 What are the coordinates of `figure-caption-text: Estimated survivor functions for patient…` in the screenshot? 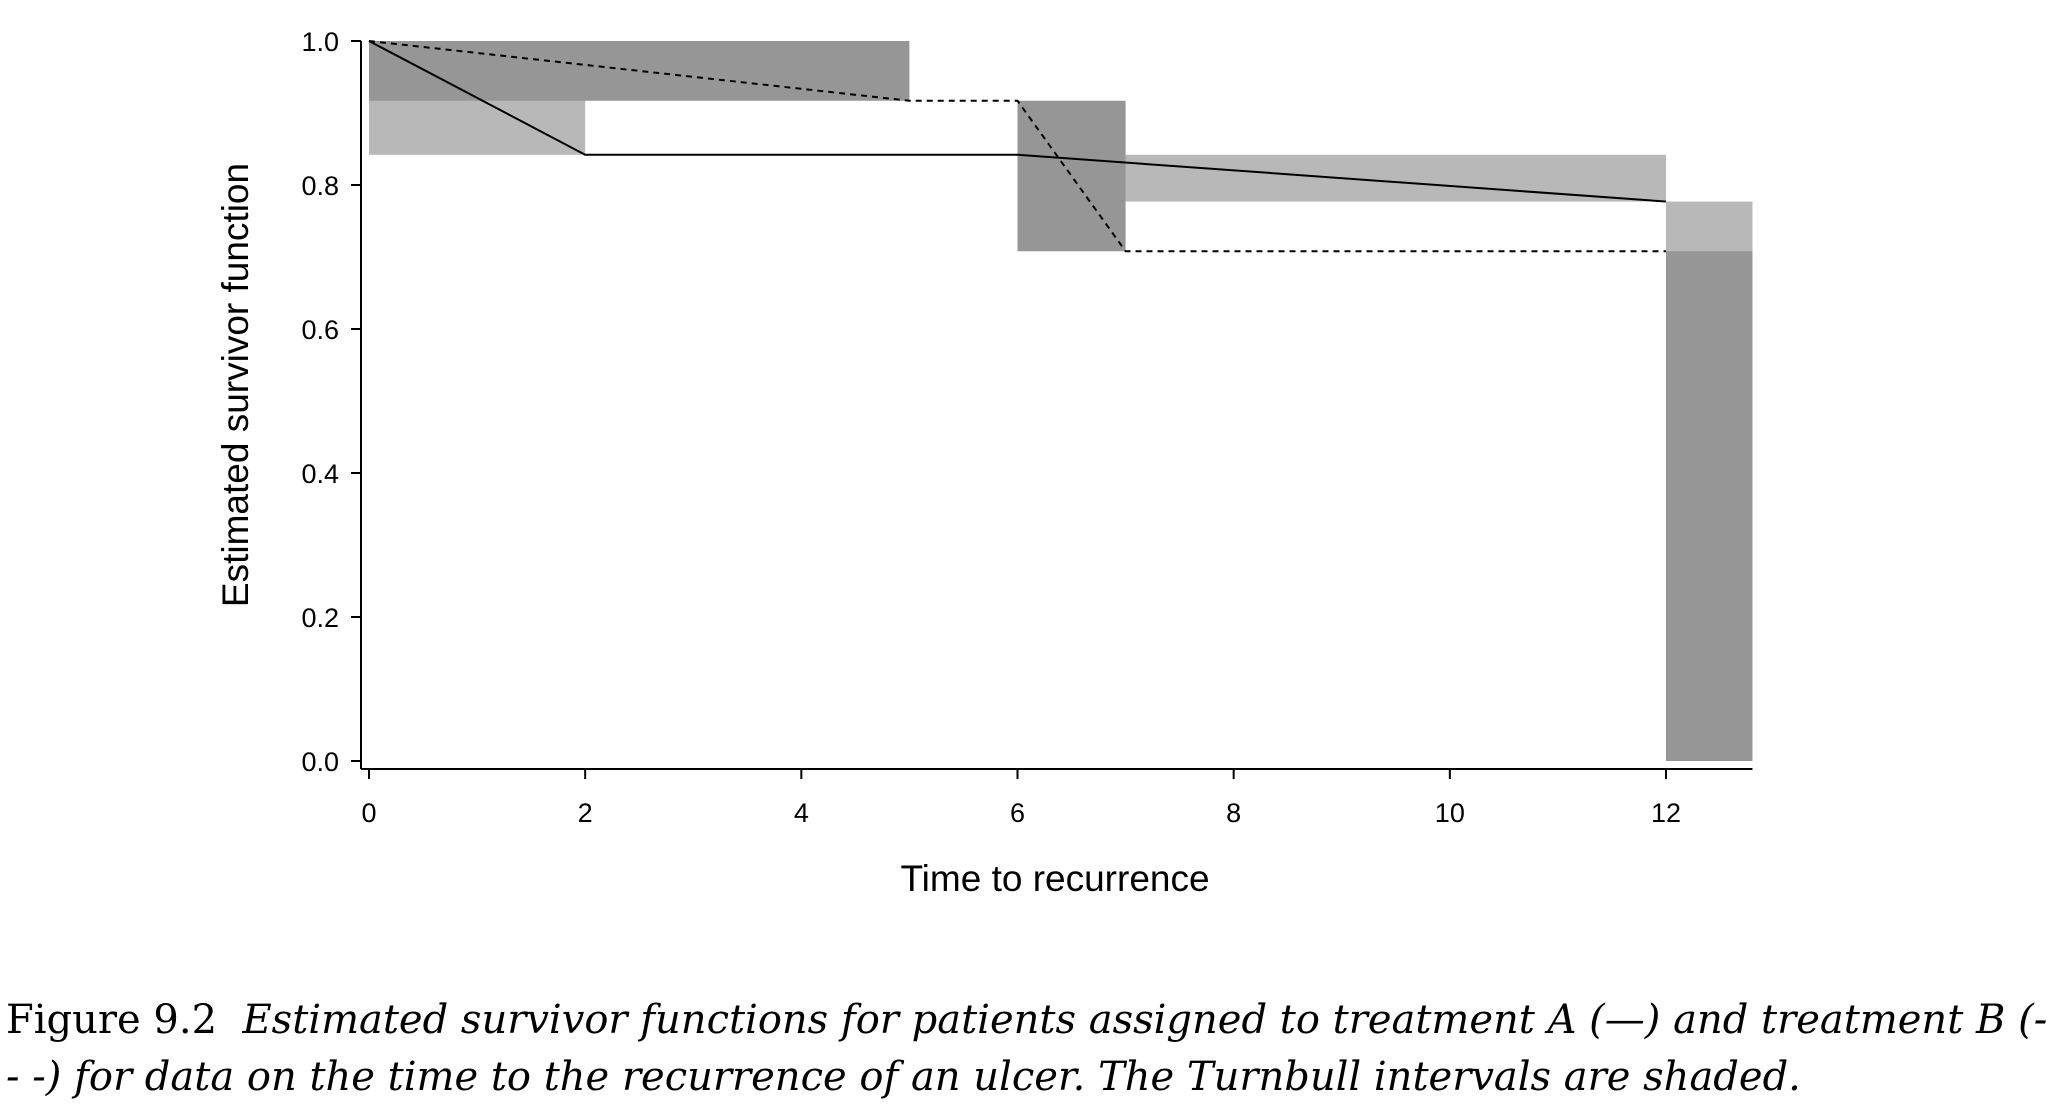 It's located at (1027, 1048).